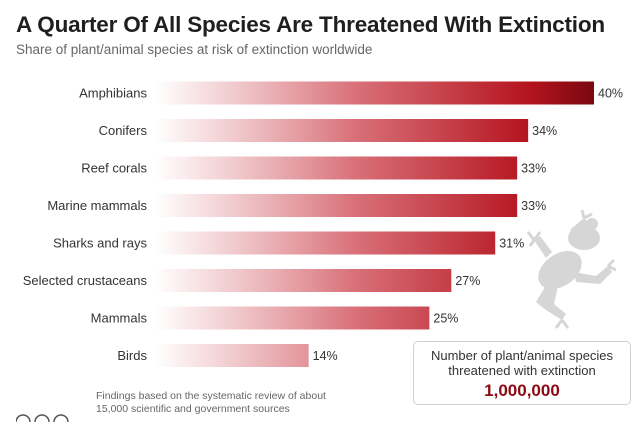 The height and width of the screenshot is (422, 640). What do you see at coordinates (23, 418) in the screenshot?
I see `cc-icon` at bounding box center [23, 418].